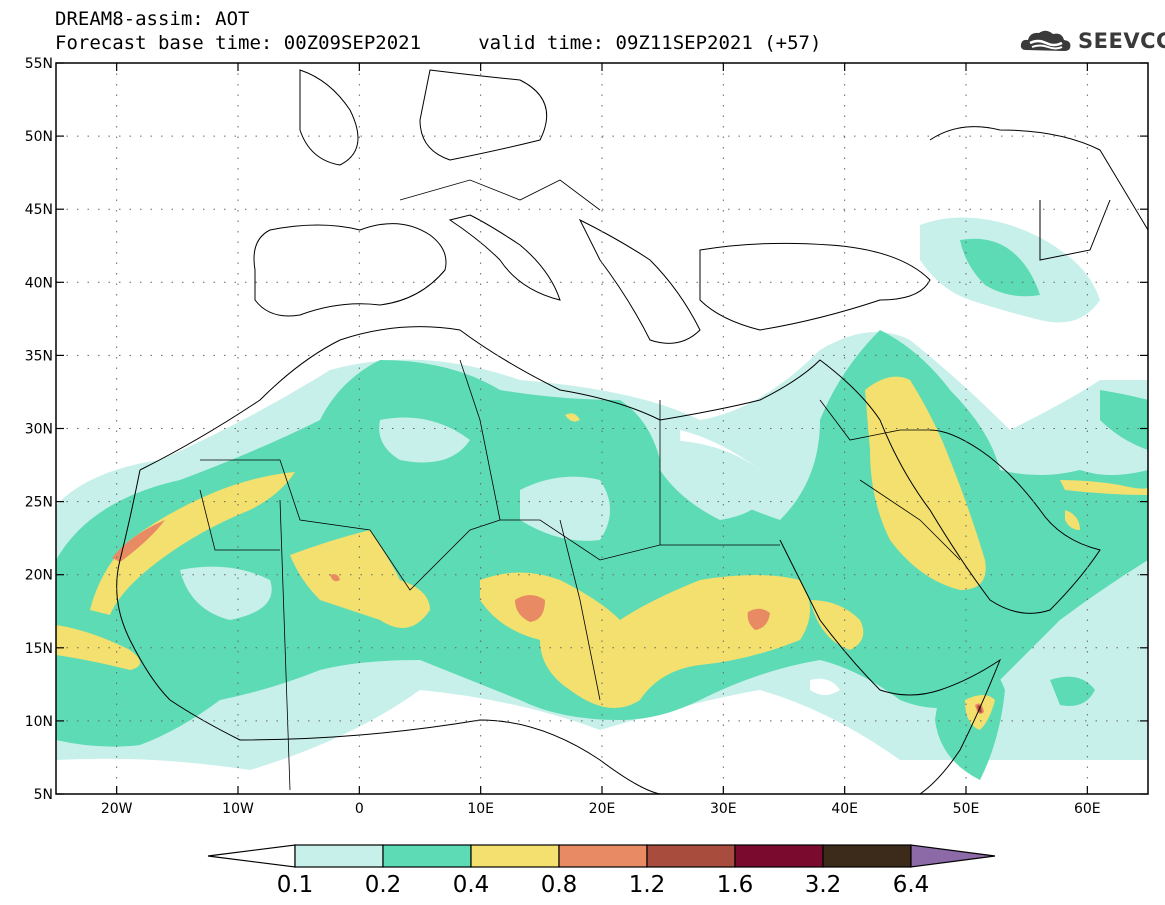 This screenshot has width=1165, height=905. What do you see at coordinates (966, 809) in the screenshot?
I see `lon-tick-label: 50E` at bounding box center [966, 809].